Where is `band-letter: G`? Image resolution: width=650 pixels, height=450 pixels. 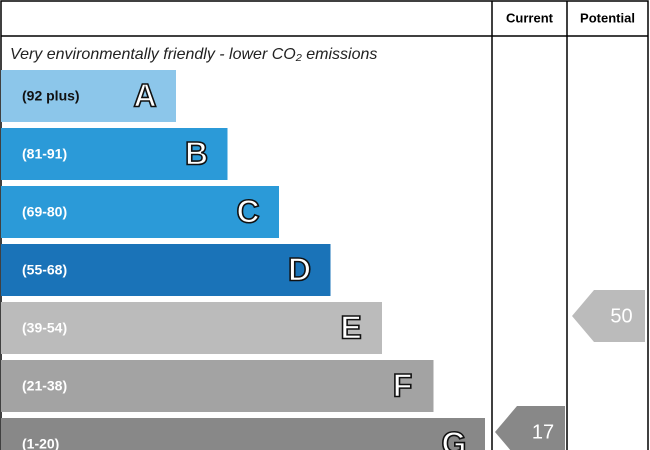
band-letter: G is located at coordinates (454, 437).